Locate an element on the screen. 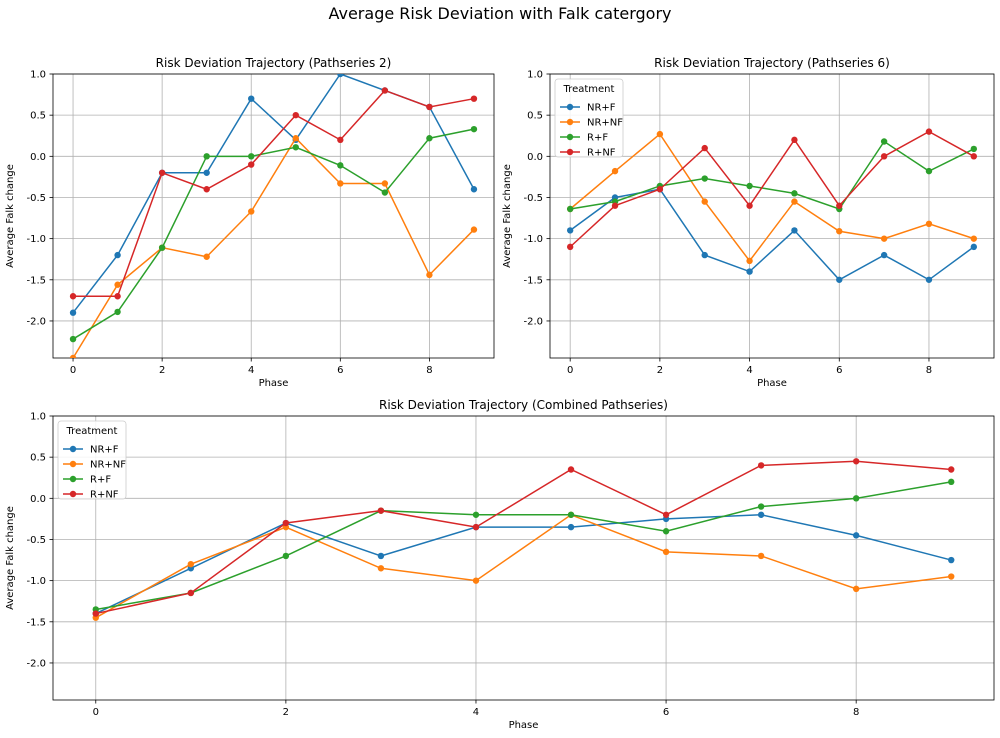 The height and width of the screenshot is (738, 1000). legend-label-NR+F: NR+F is located at coordinates (601, 108).